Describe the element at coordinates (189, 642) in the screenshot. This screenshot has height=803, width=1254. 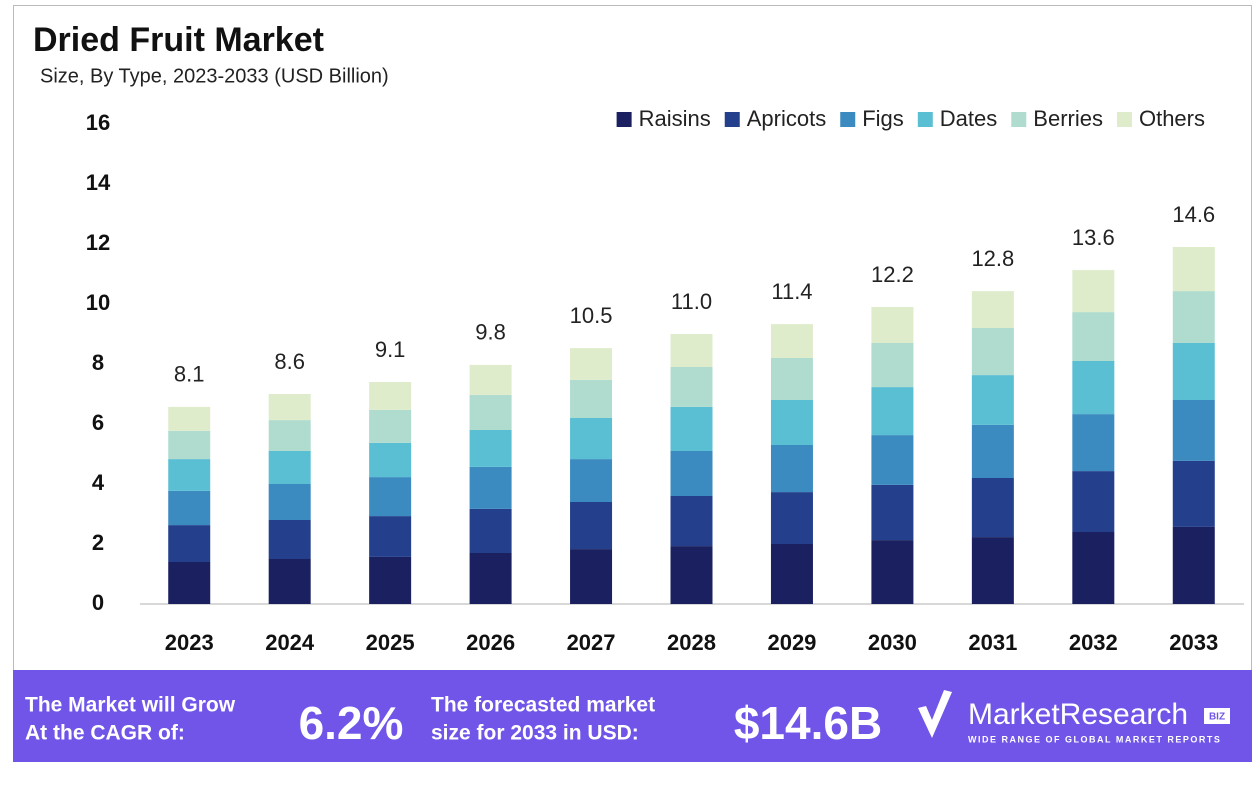
I see `x-tick-label: 2023` at that location.